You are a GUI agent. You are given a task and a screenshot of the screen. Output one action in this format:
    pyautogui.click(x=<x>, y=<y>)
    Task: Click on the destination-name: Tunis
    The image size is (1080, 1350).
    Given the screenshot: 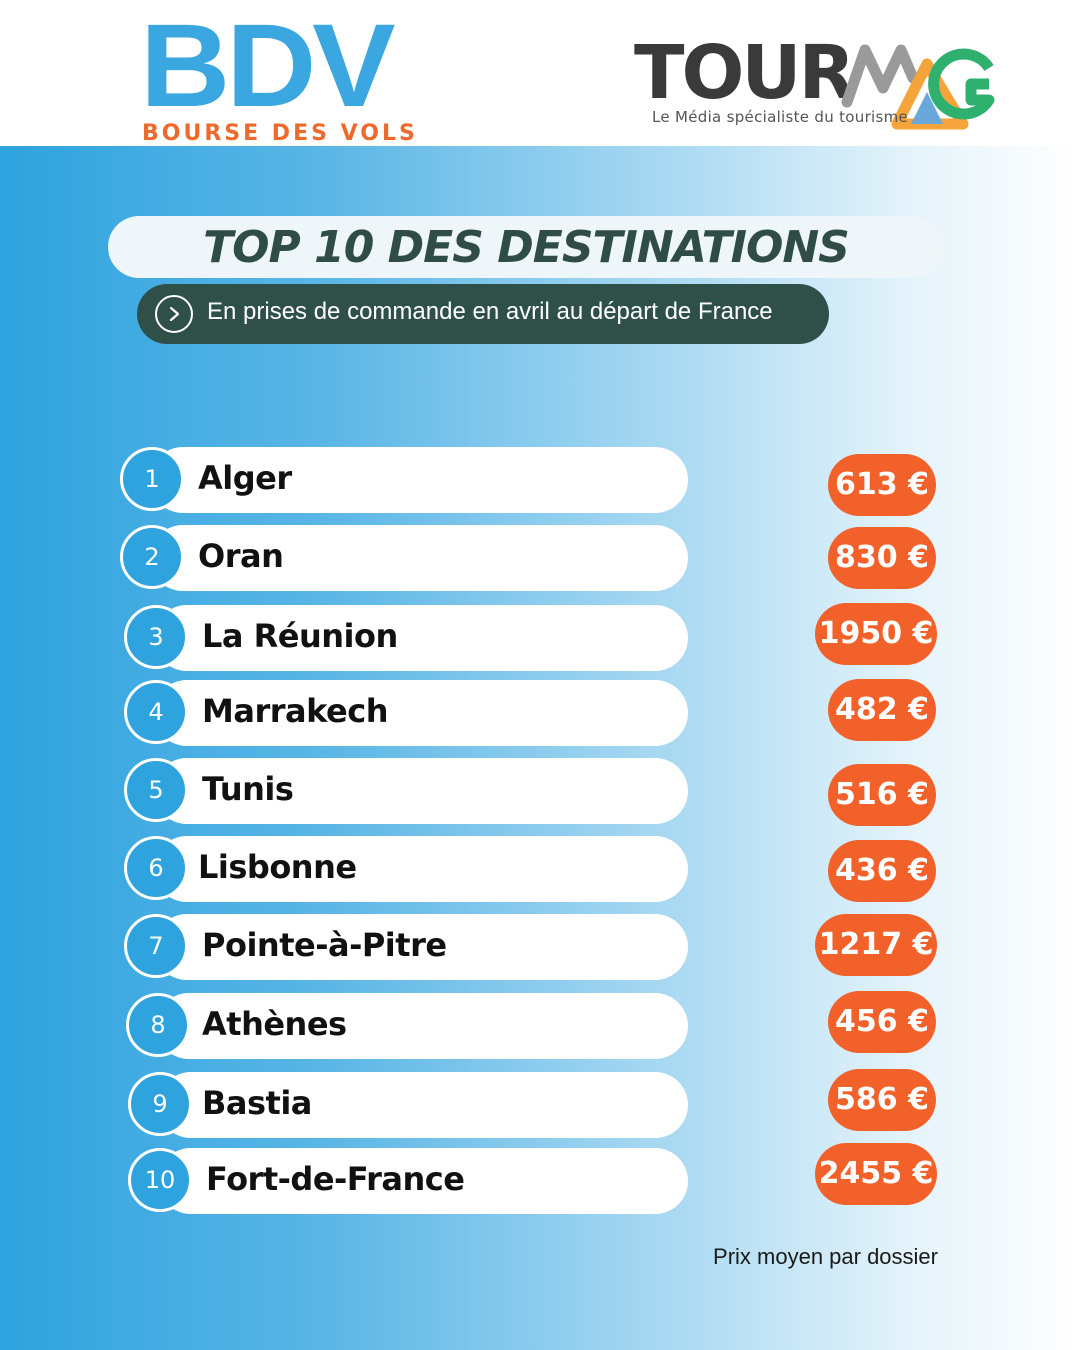 What is the action you would take?
    pyautogui.click(x=248, y=789)
    